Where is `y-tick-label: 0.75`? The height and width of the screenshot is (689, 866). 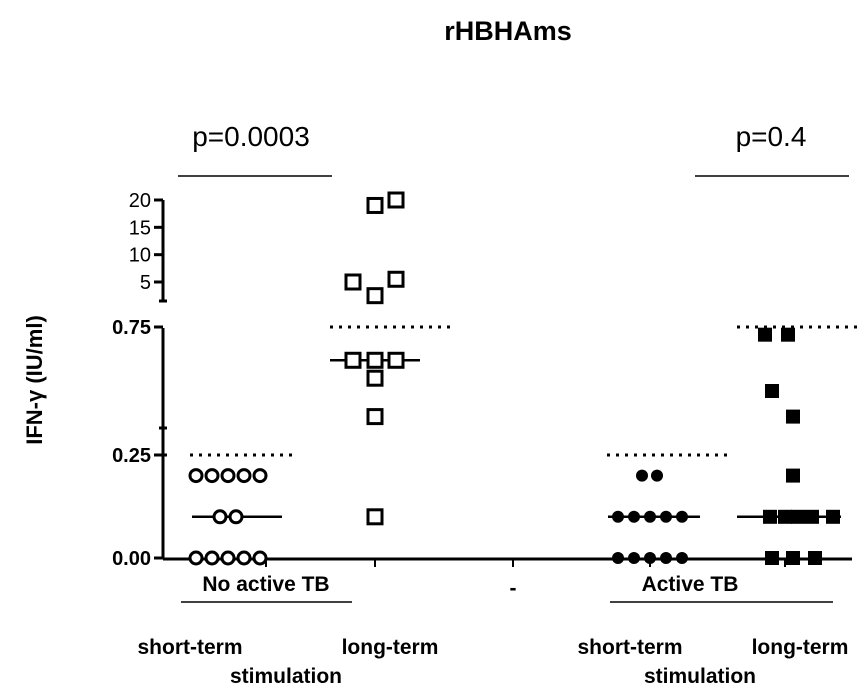
y-tick-label: 0.75 is located at coordinates (131, 328).